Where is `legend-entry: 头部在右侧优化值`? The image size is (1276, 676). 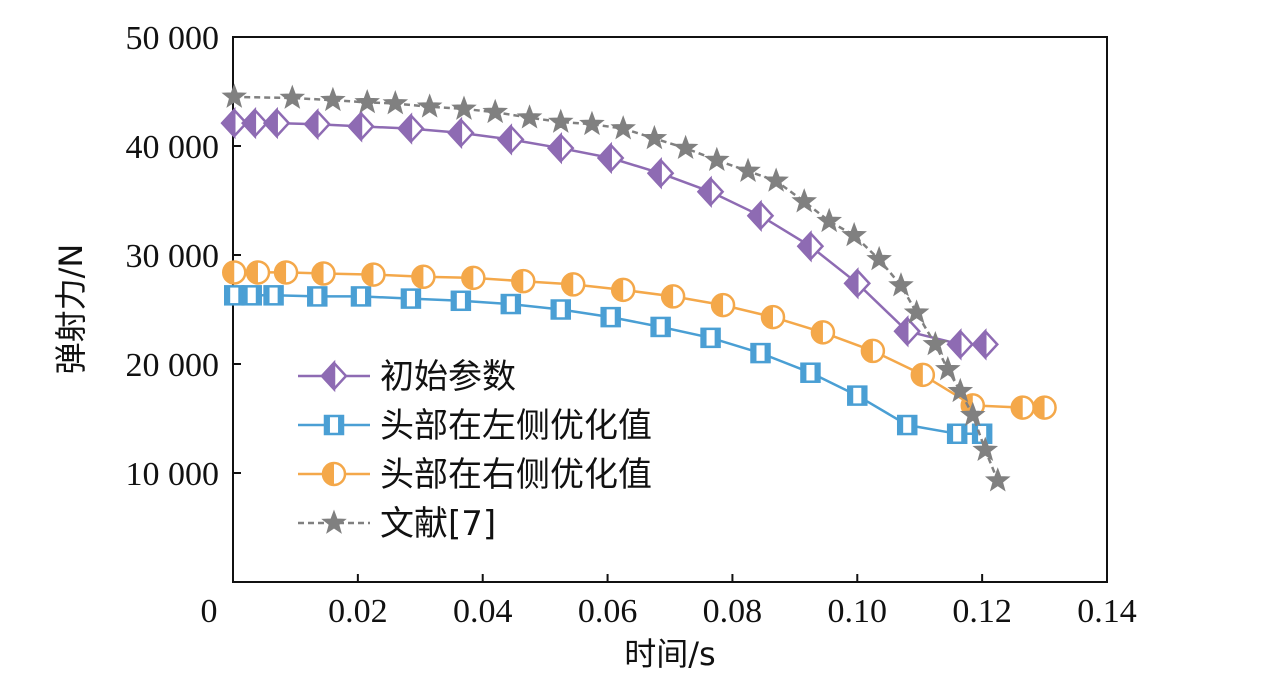
legend-entry: 头部在右侧优化值 is located at coordinates (475, 475).